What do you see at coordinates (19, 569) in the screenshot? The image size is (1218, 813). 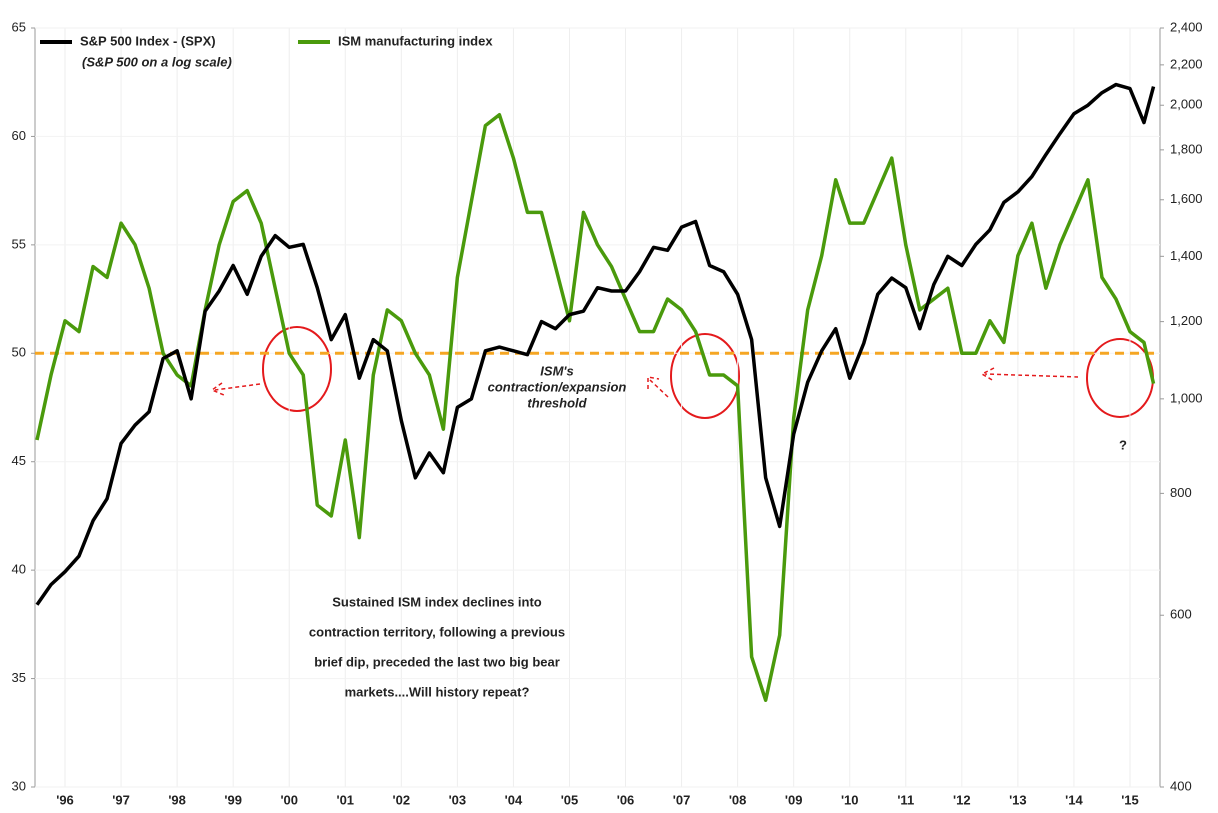 I see `y-tick-label: 40` at bounding box center [19, 569].